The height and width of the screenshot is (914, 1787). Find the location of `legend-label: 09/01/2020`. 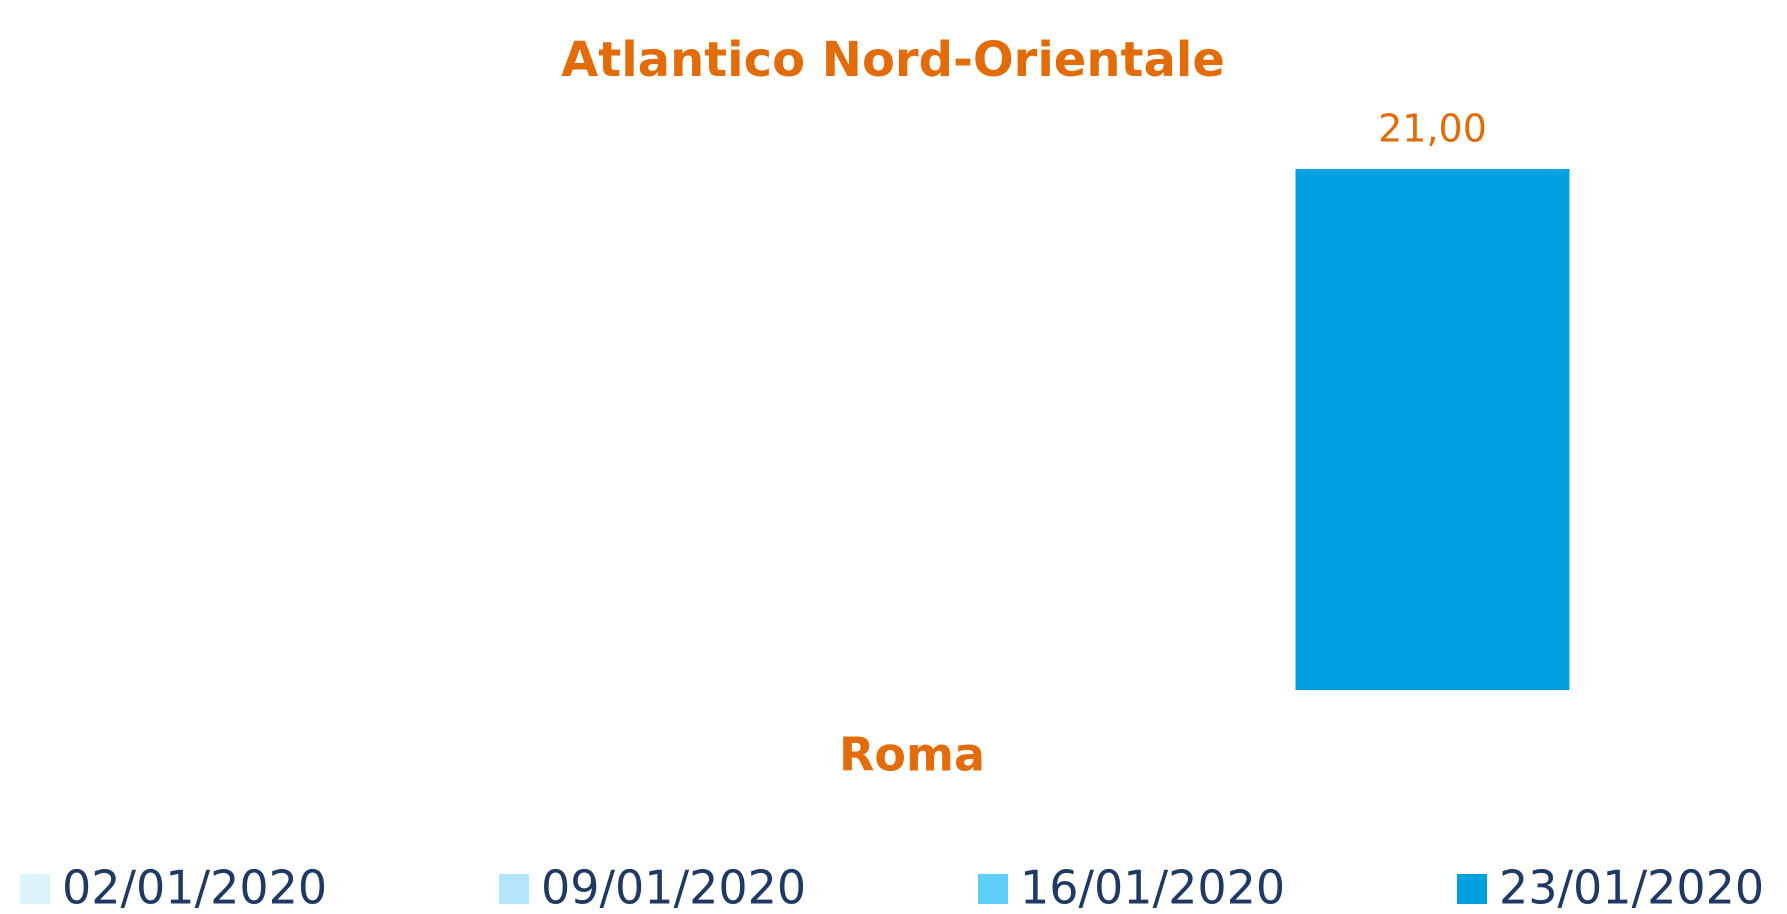

legend-label: 09/01/2020 is located at coordinates (673, 887).